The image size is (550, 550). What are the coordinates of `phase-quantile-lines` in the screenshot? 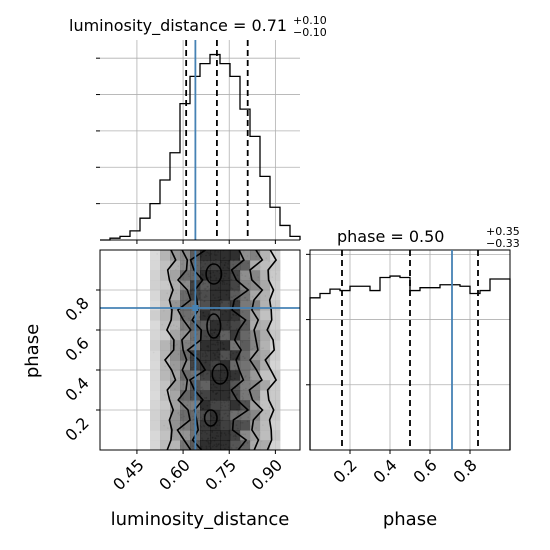 It's located at (410, 350).